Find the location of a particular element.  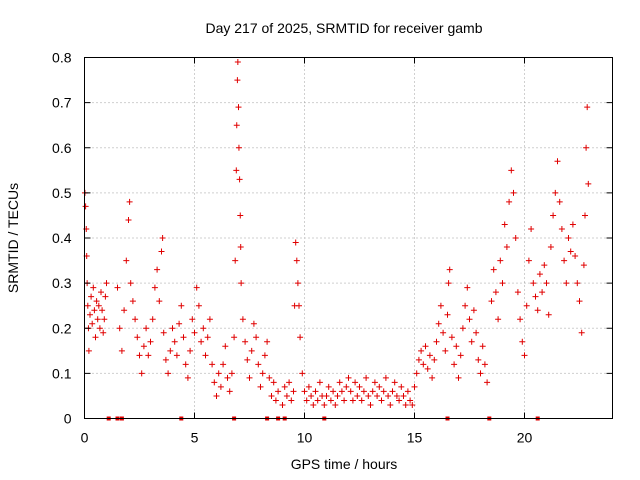

x-axis-label: GPS time / hours is located at coordinates (344, 464).